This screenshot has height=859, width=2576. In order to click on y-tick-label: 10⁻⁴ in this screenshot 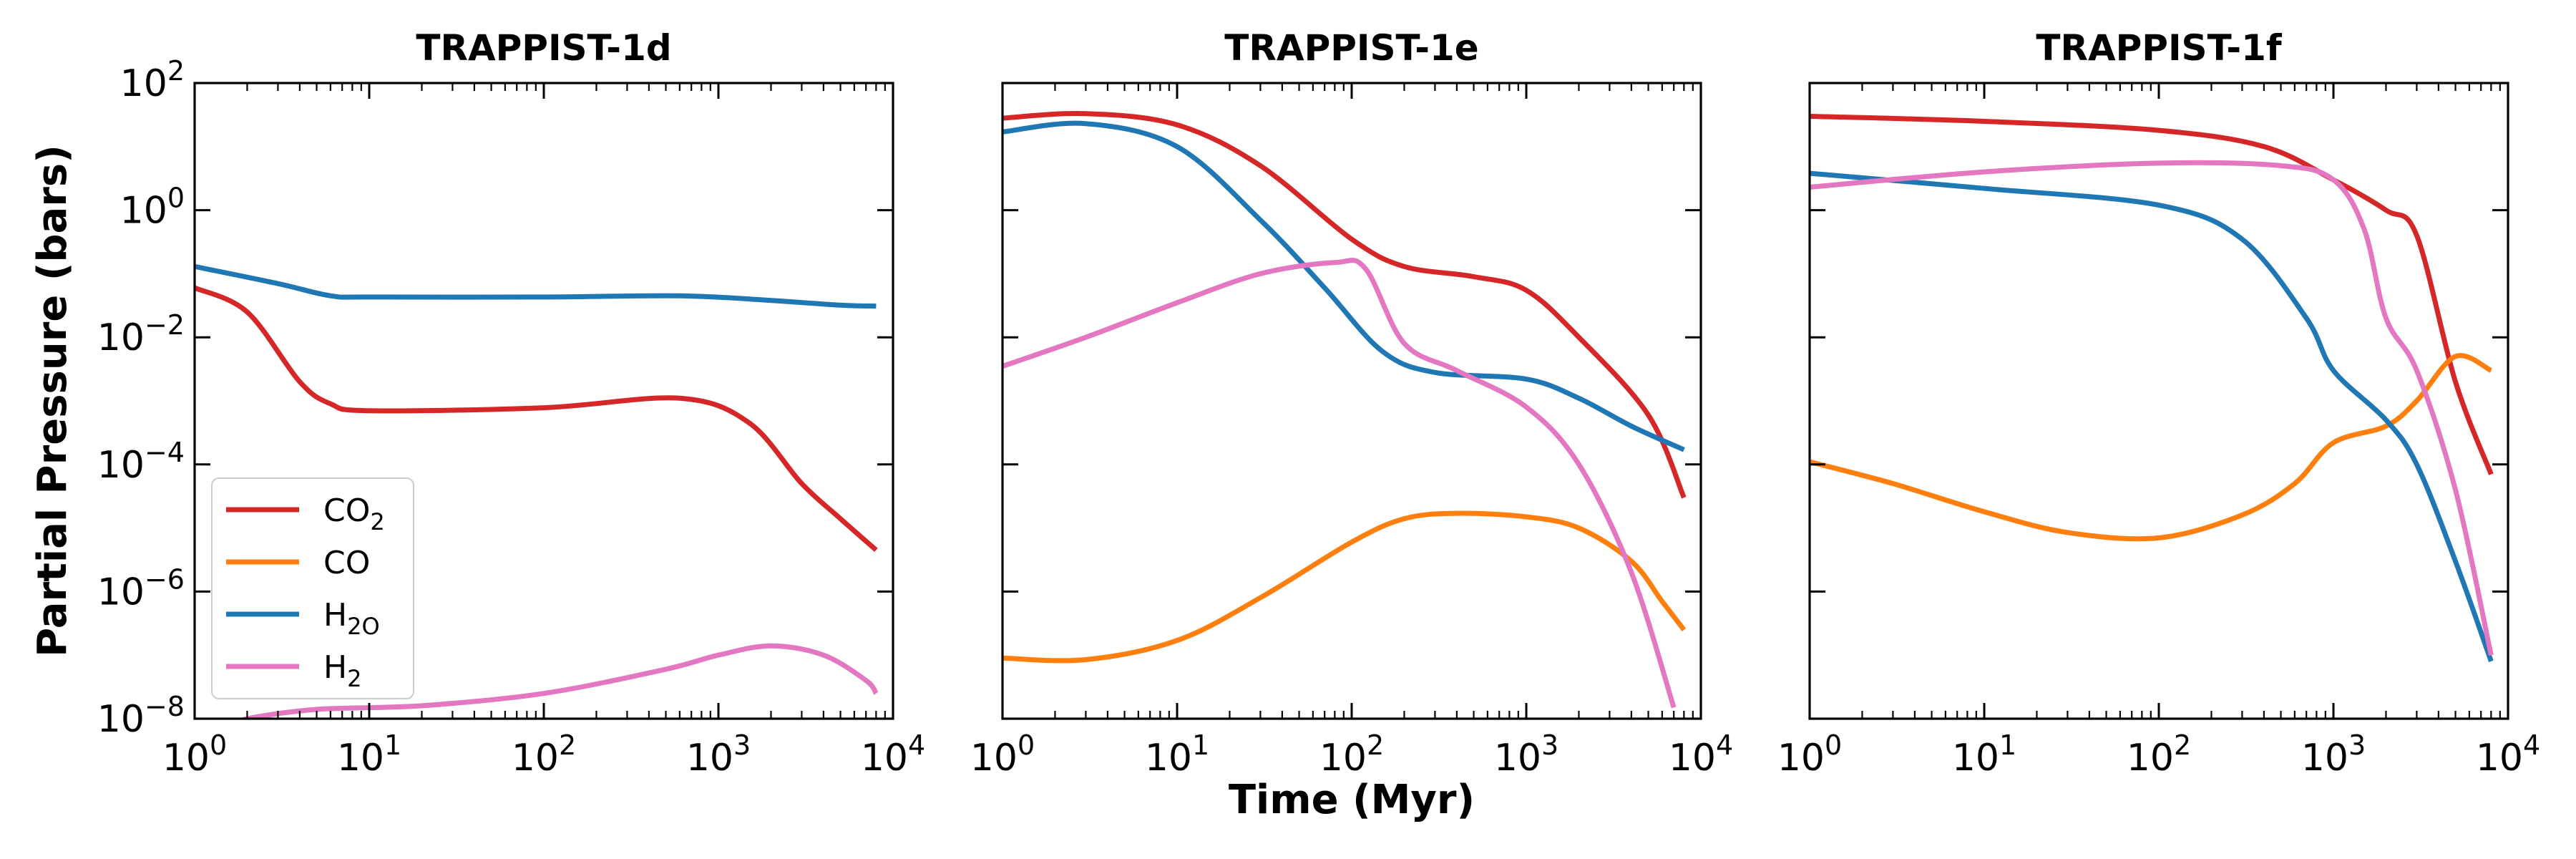, I will do `click(141, 462)`.